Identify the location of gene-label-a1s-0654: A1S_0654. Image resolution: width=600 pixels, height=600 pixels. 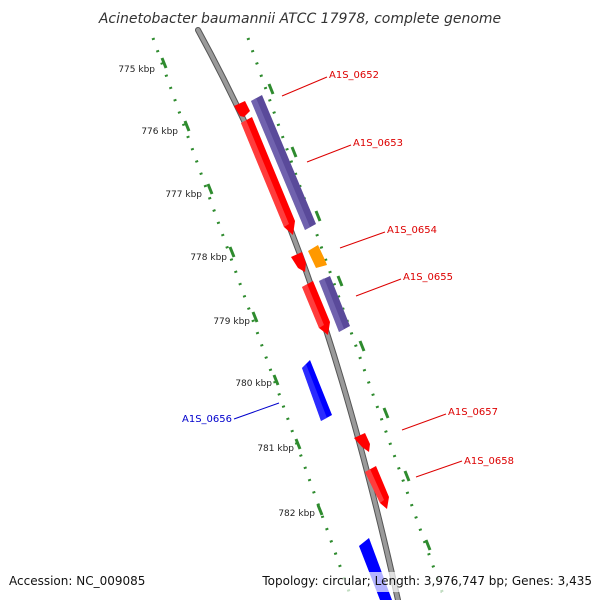
(412, 230).